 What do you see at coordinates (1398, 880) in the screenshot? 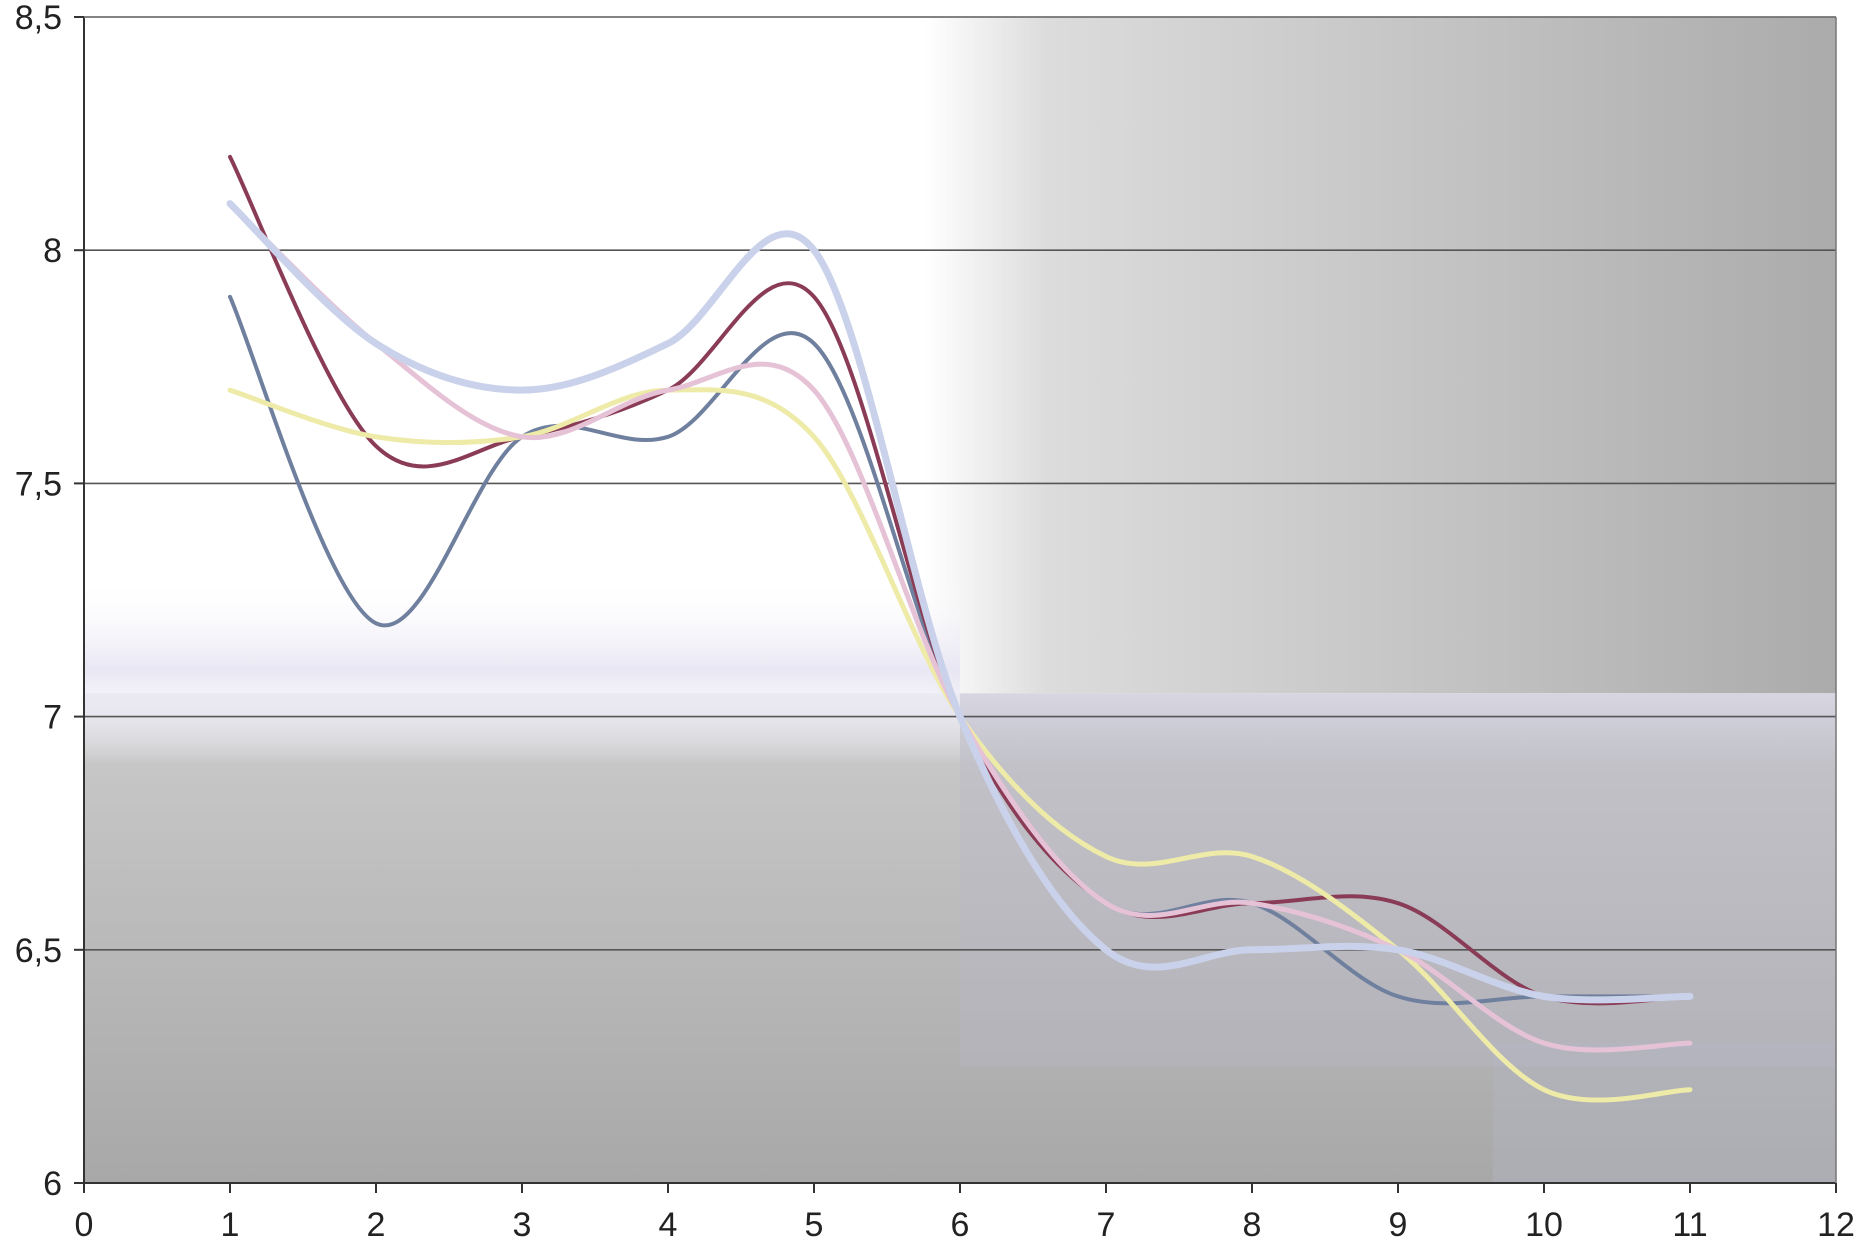
I see `plot-bg-tint` at bounding box center [1398, 880].